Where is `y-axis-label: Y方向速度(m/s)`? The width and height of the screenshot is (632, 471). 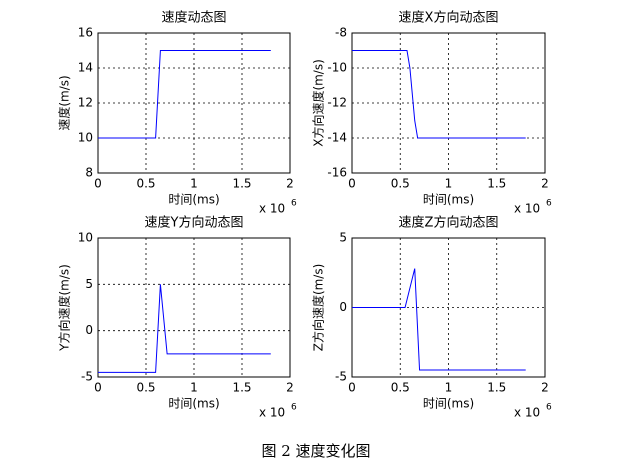 y-axis-label: Y方向速度(m/s) is located at coordinates (64, 308).